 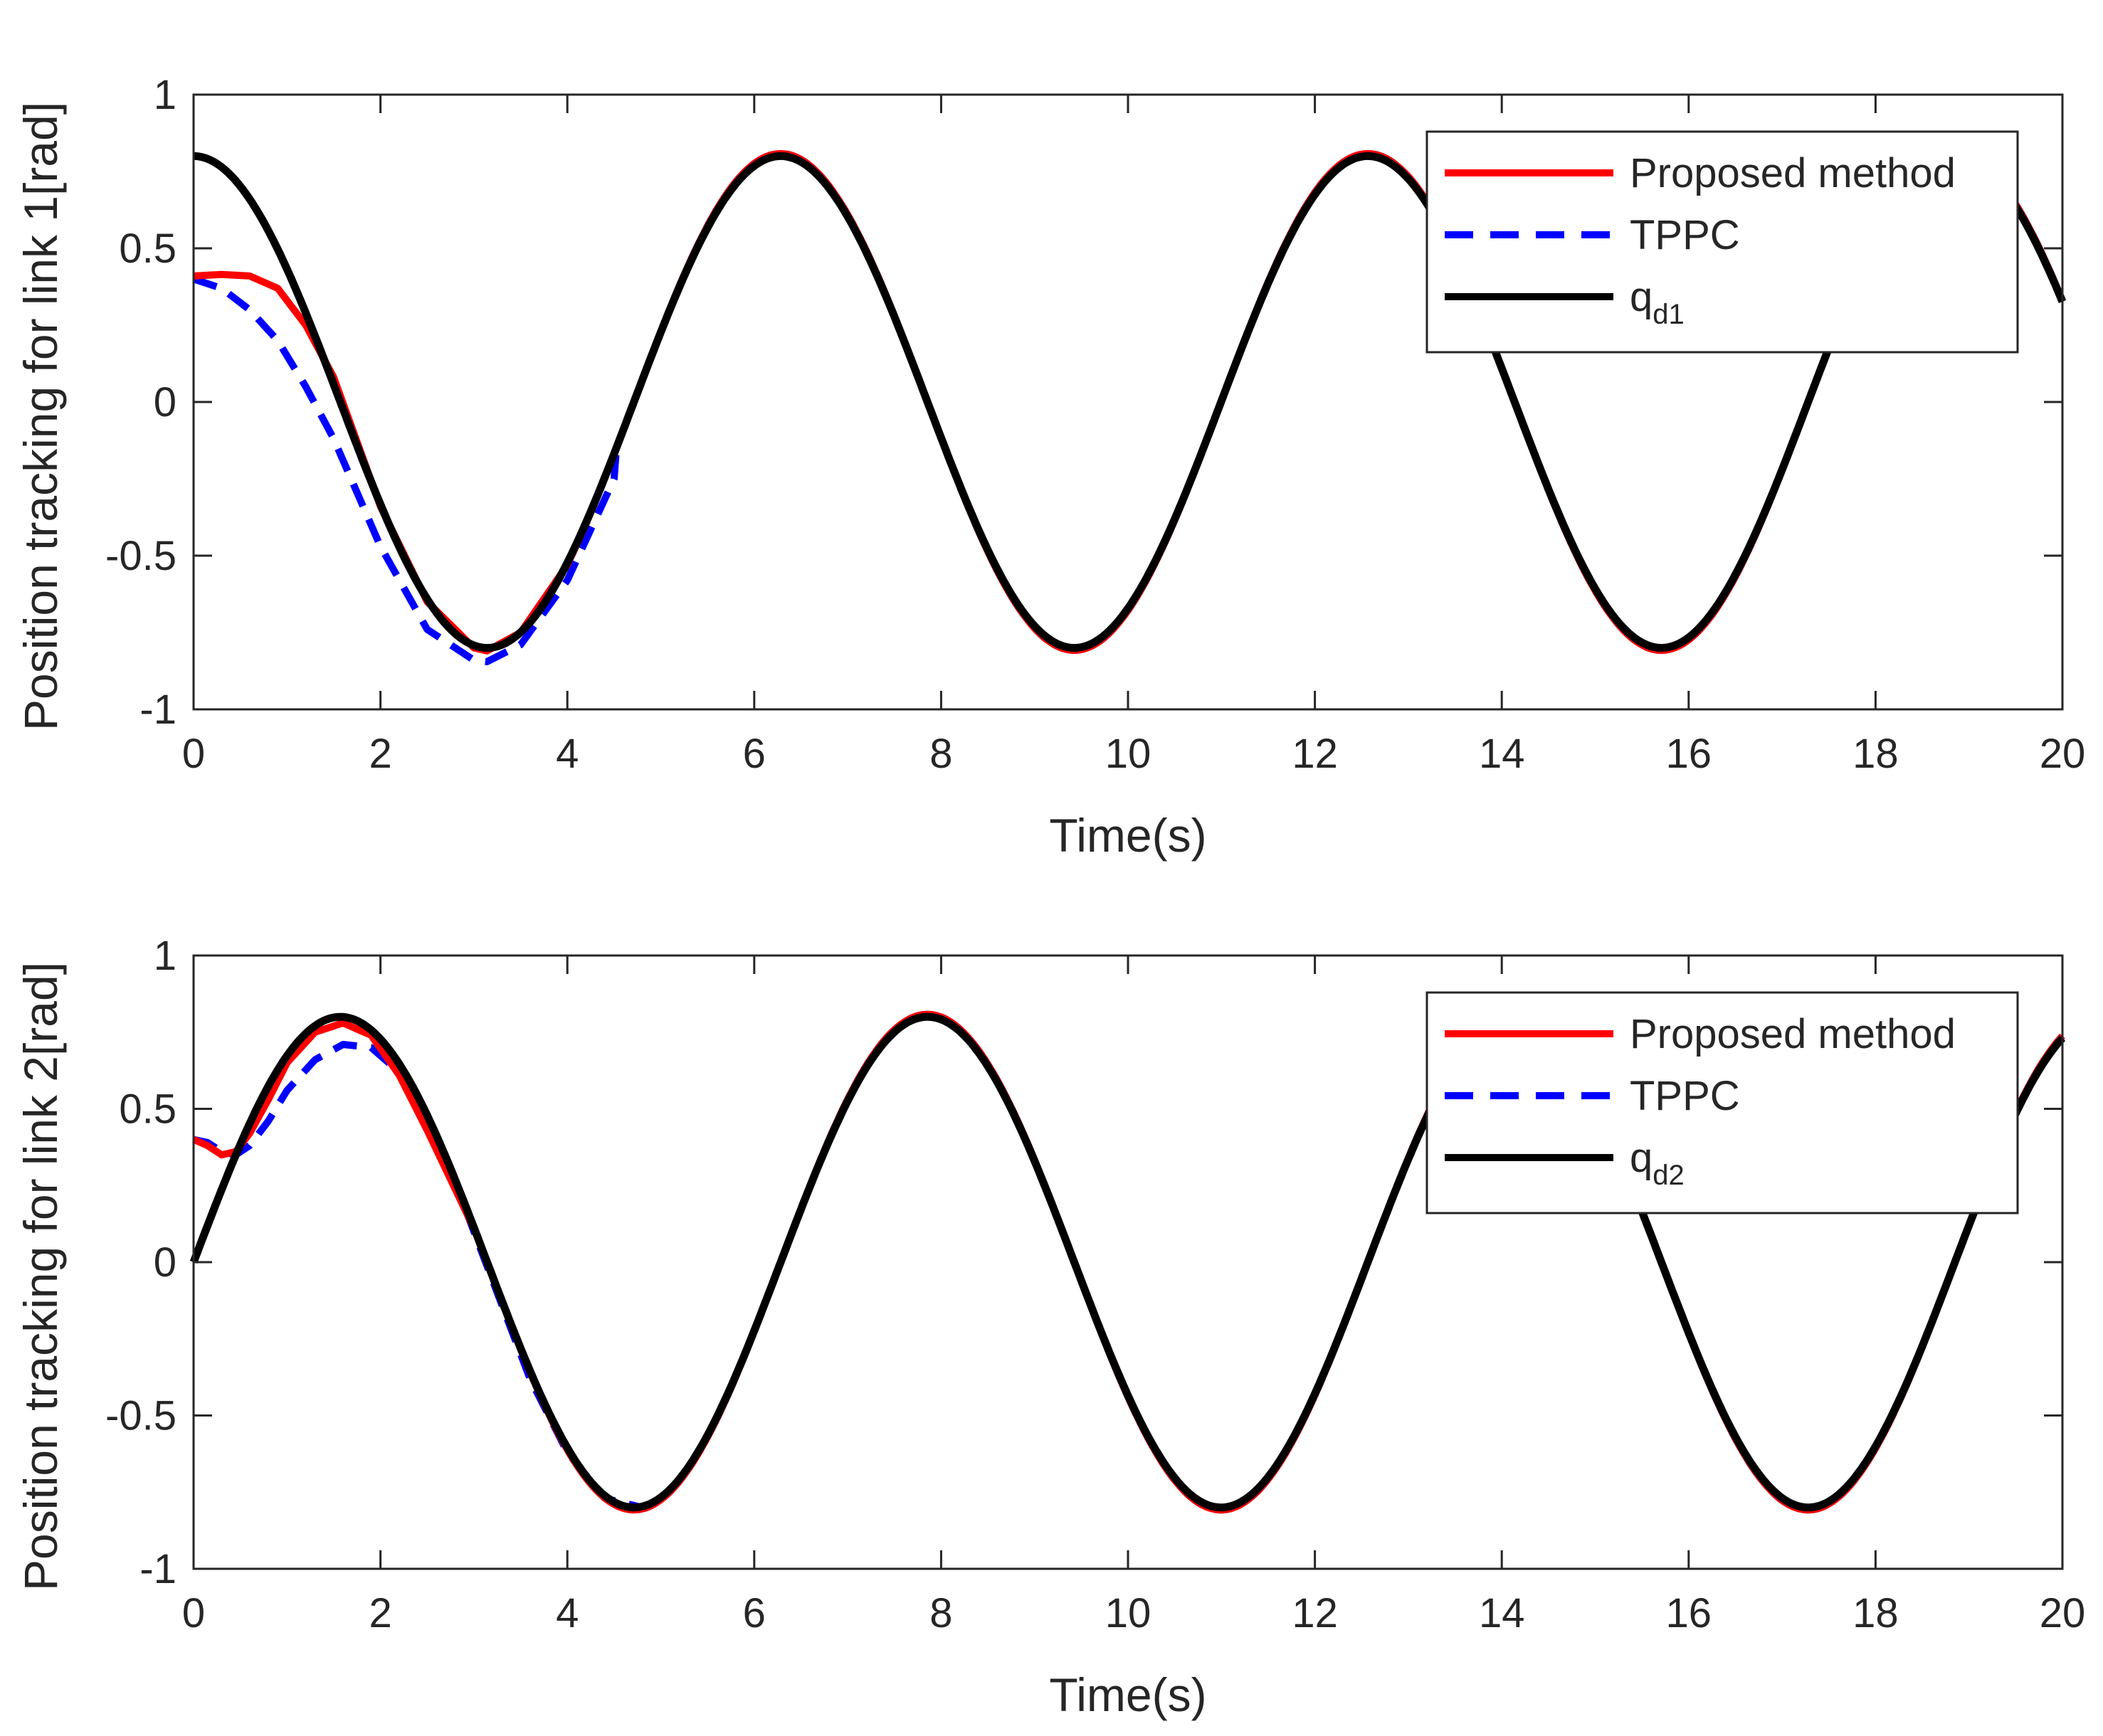 I want to click on legend-label-subscript: d2, so click(x=1669, y=1175).